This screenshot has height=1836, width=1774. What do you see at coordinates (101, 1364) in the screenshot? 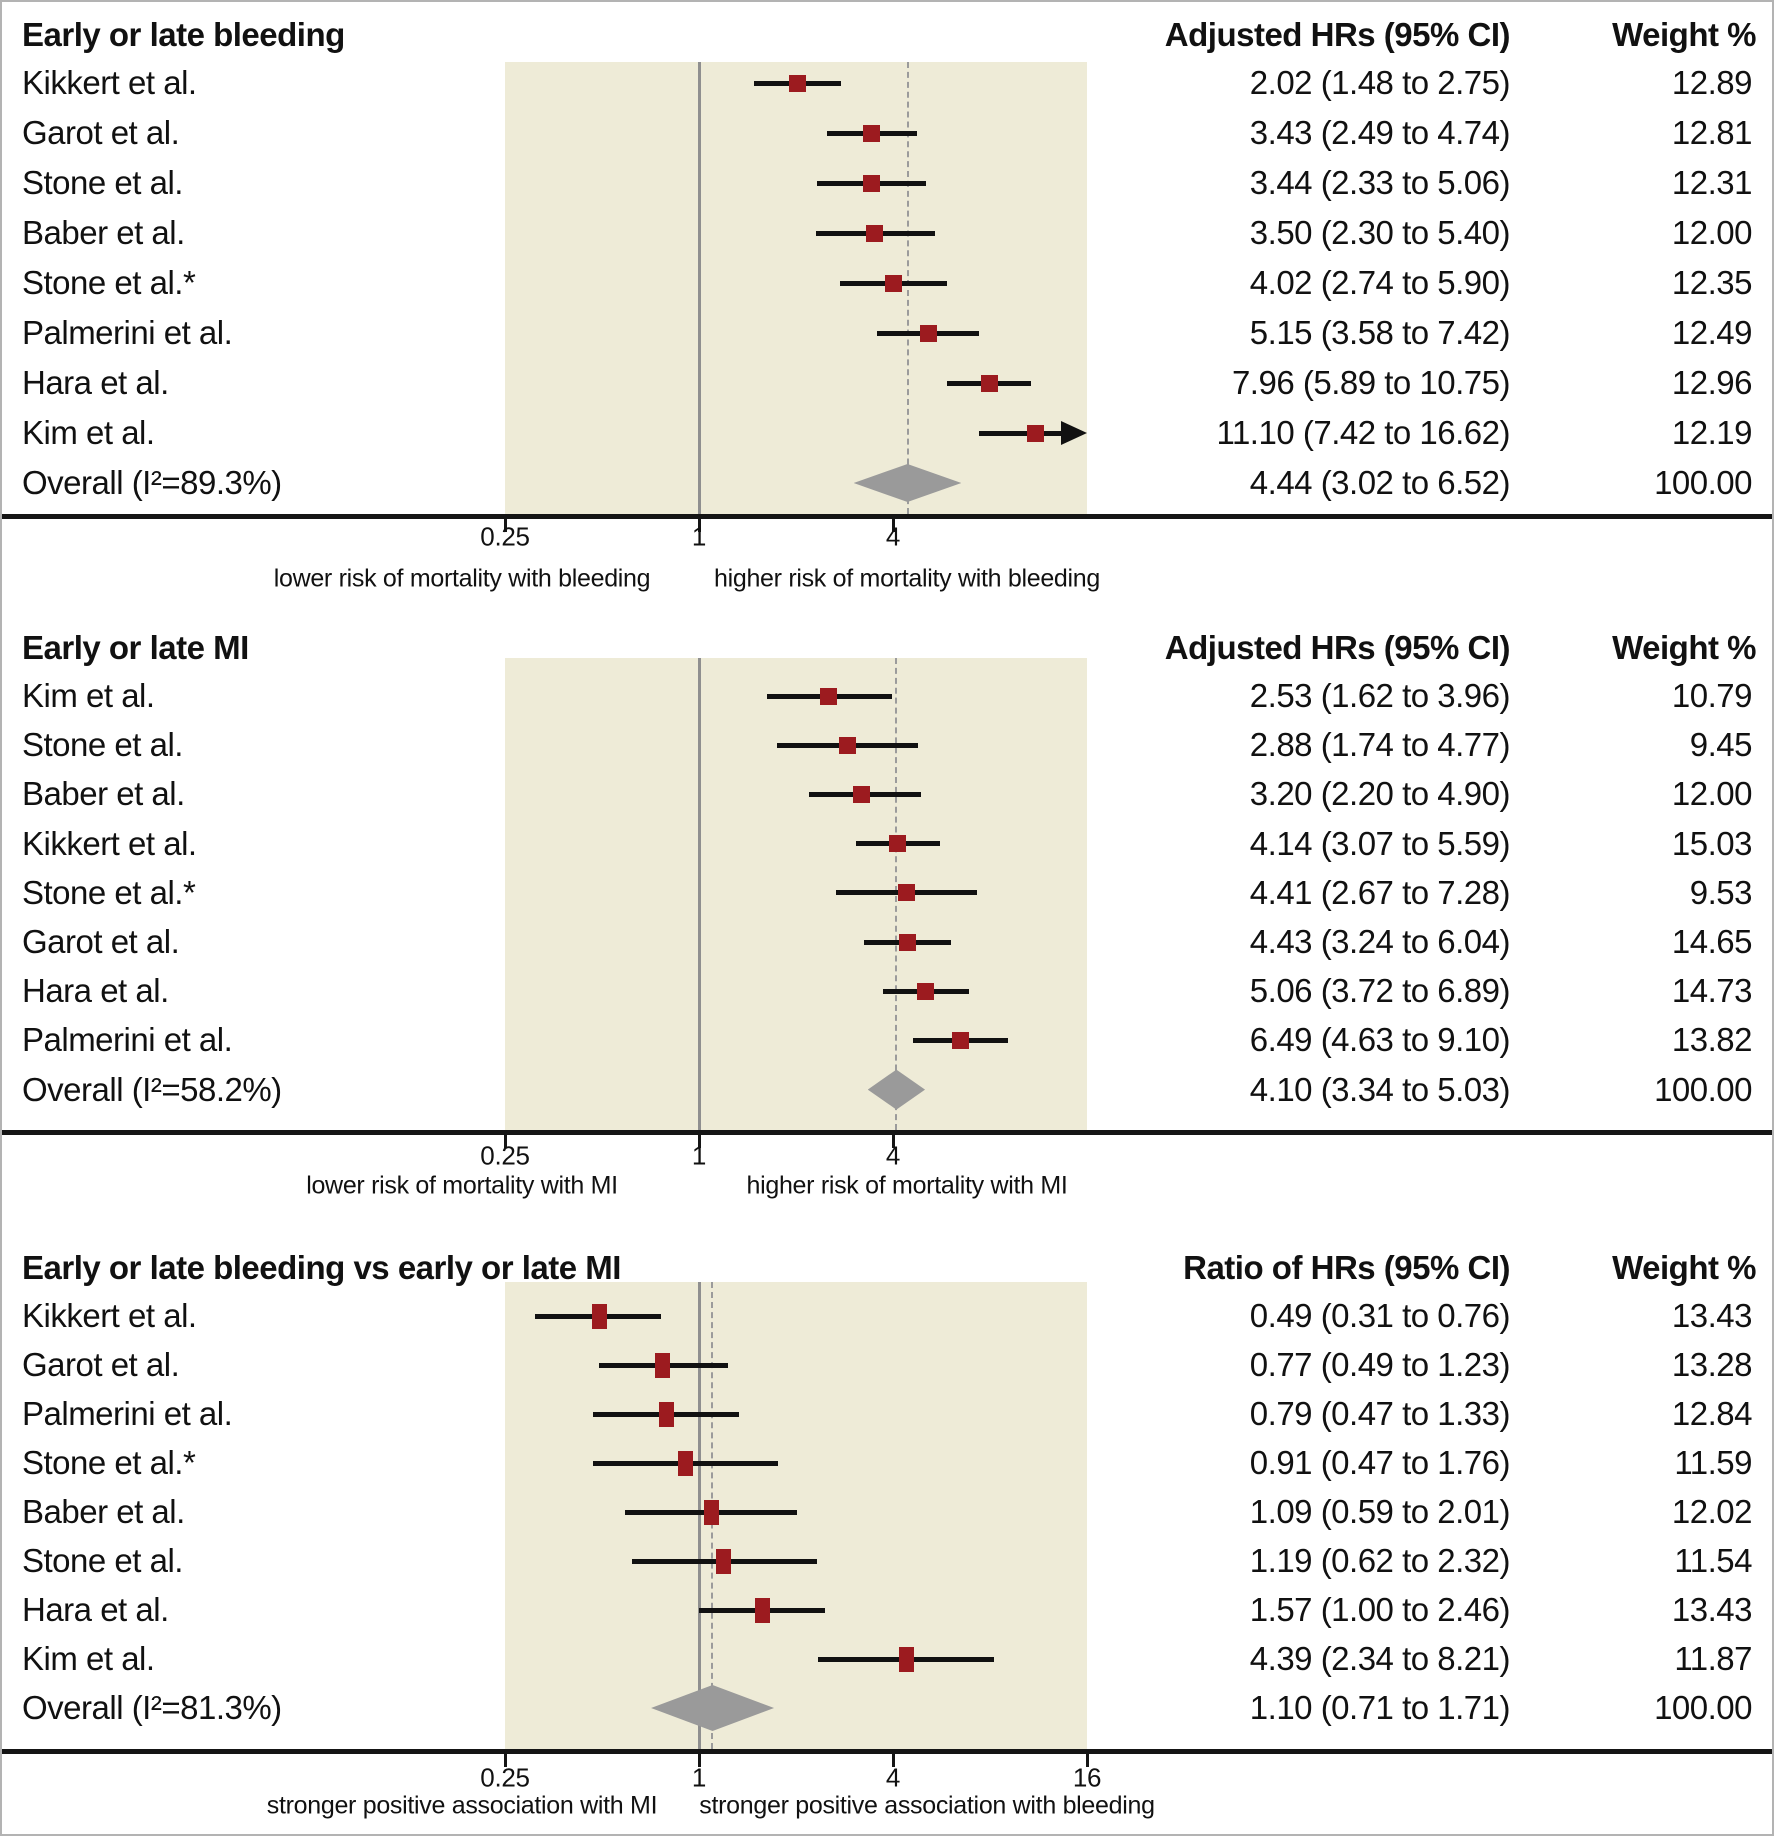
I see `study-label: Garot et al.` at bounding box center [101, 1364].